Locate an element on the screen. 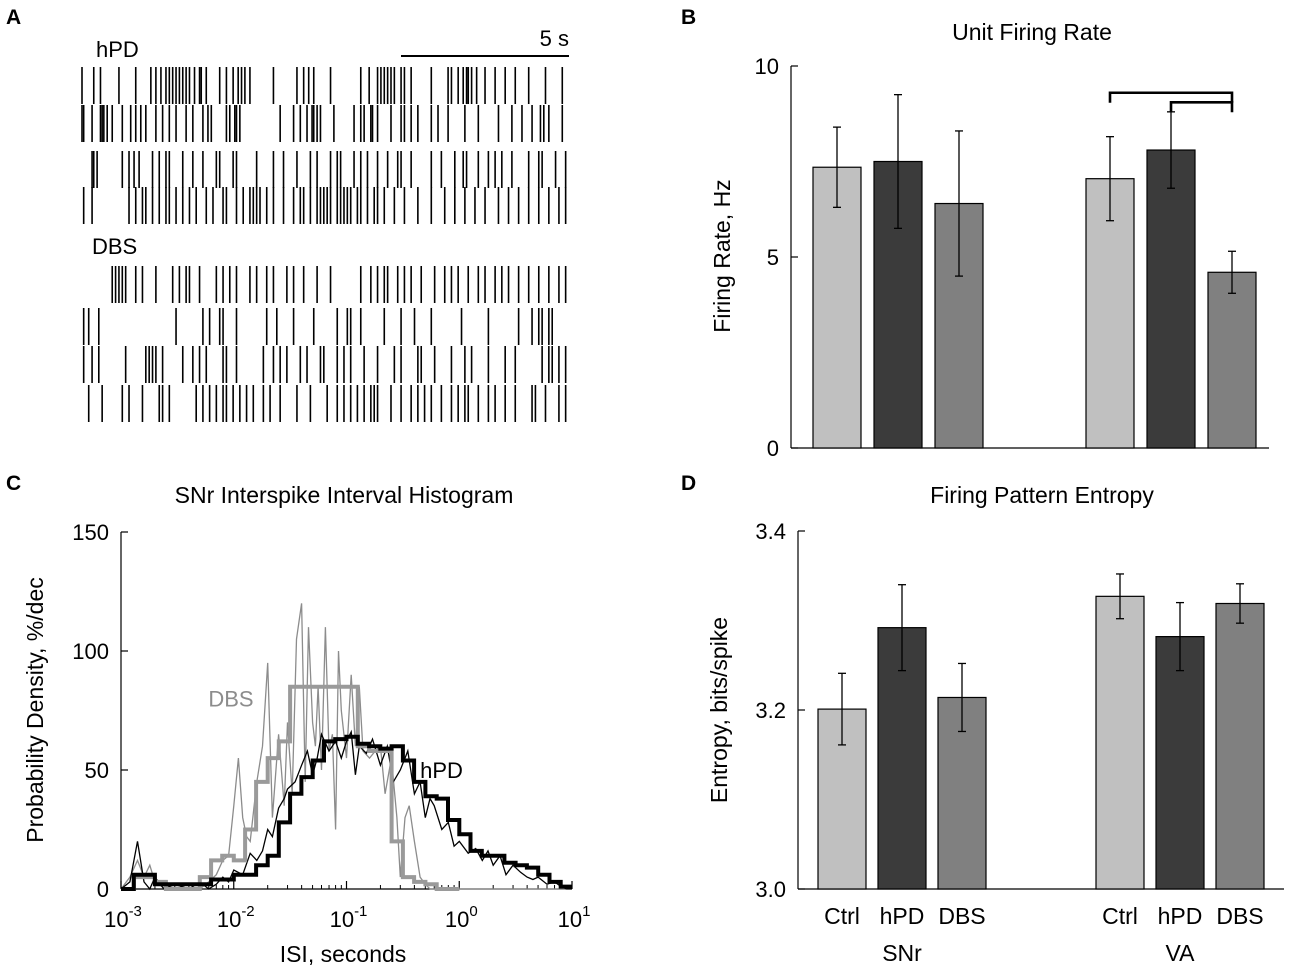 The image size is (1300, 972). chart-d-bars is located at coordinates (1041, 731).